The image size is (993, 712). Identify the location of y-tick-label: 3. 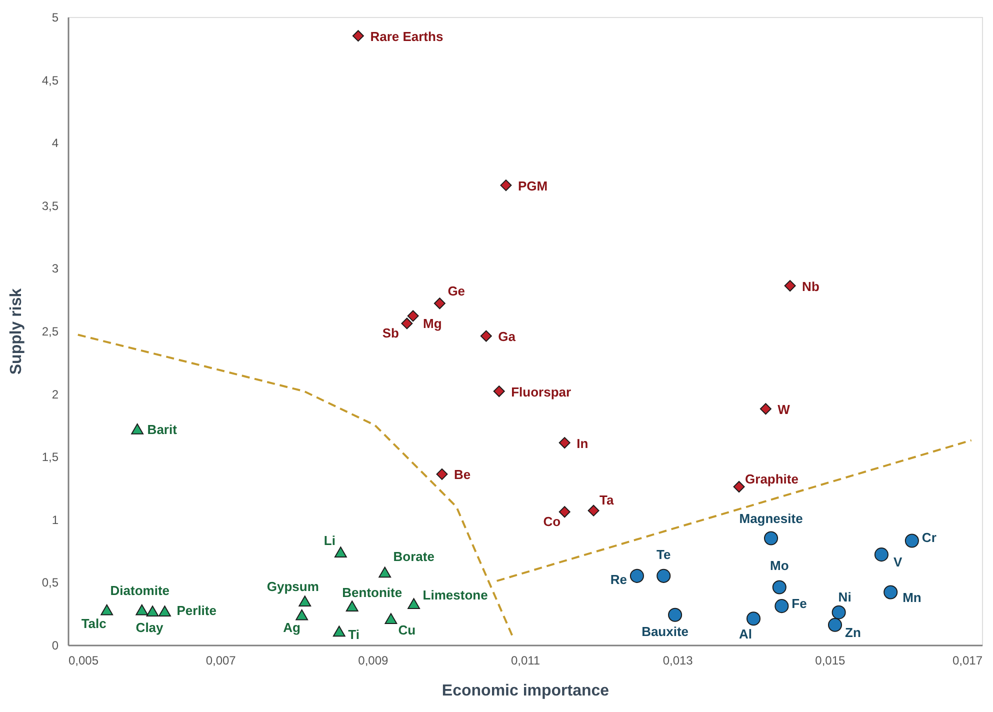
(55, 269).